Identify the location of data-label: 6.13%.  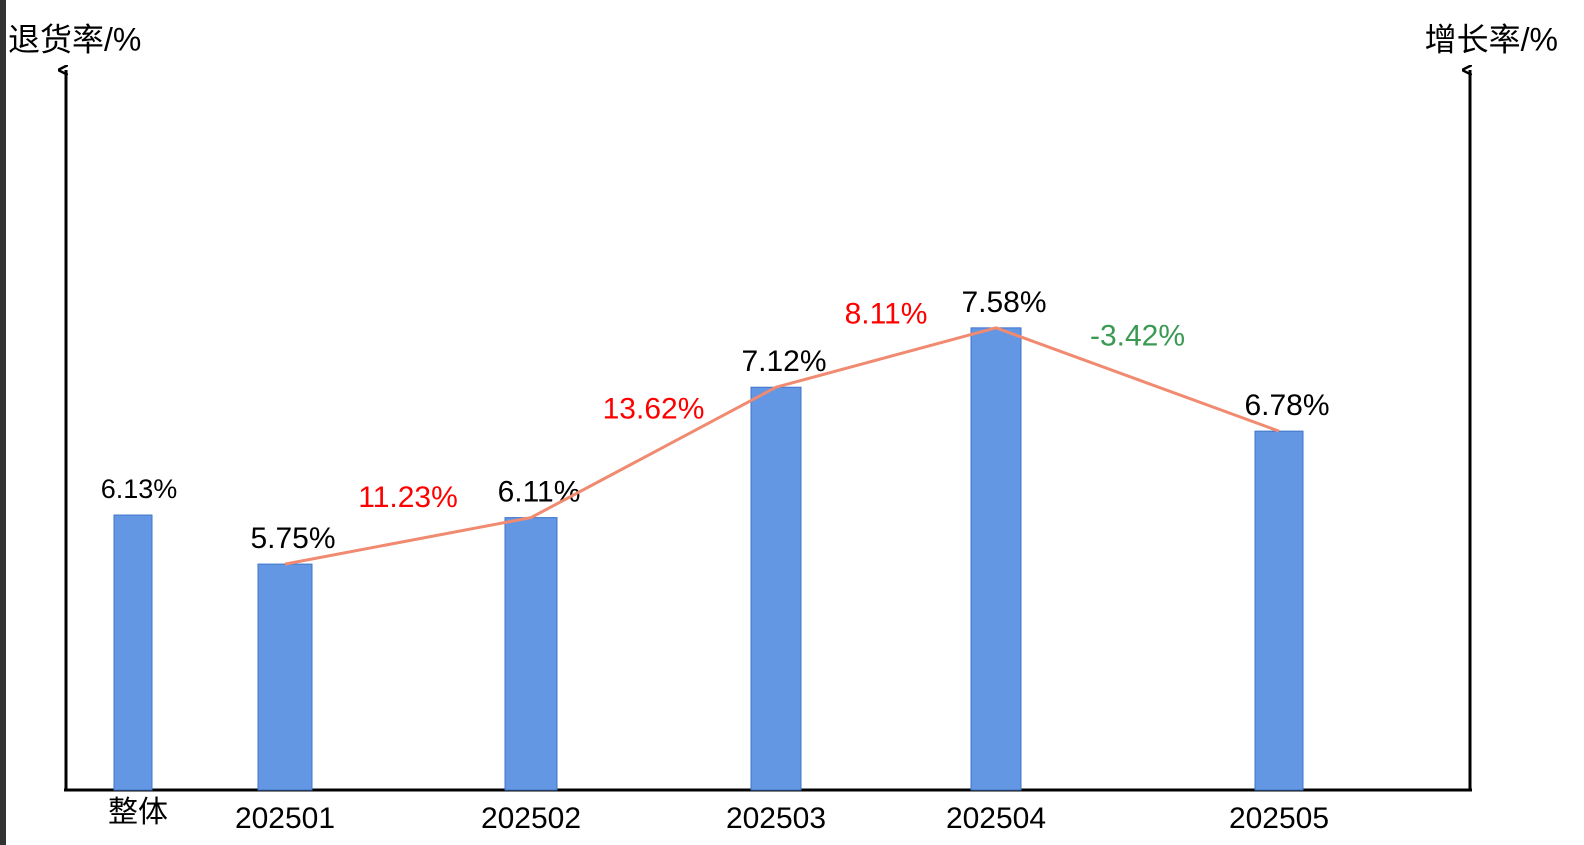
(139, 489).